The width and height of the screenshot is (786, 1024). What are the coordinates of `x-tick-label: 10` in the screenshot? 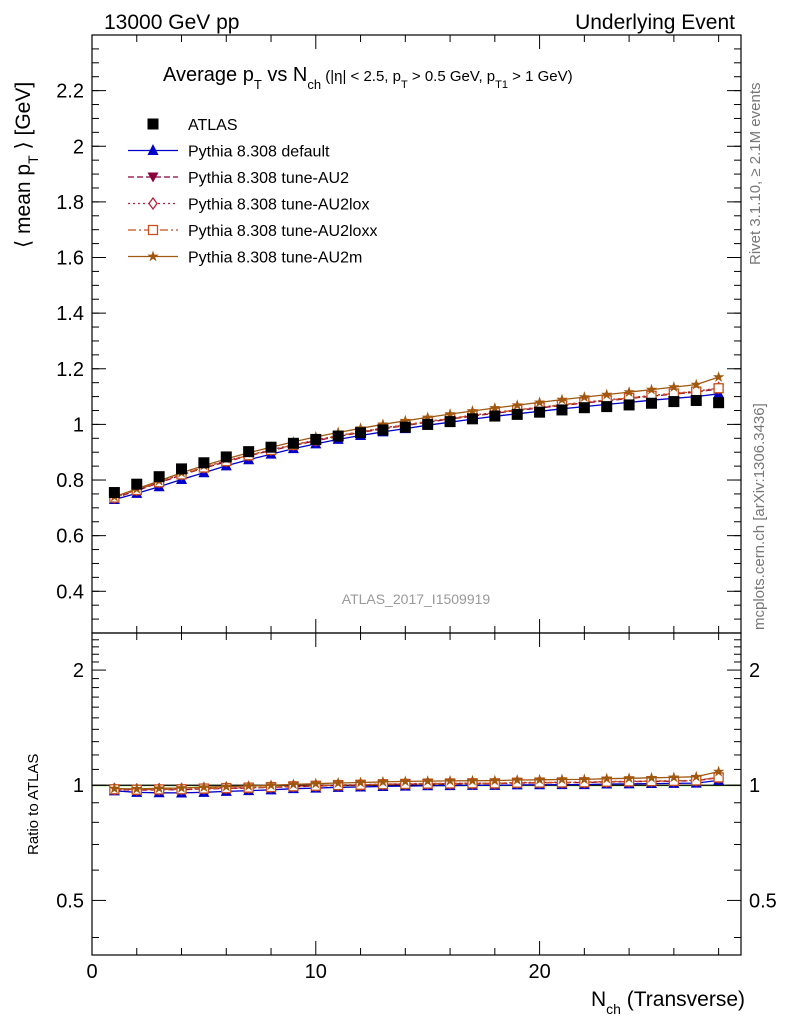 It's located at (316, 972).